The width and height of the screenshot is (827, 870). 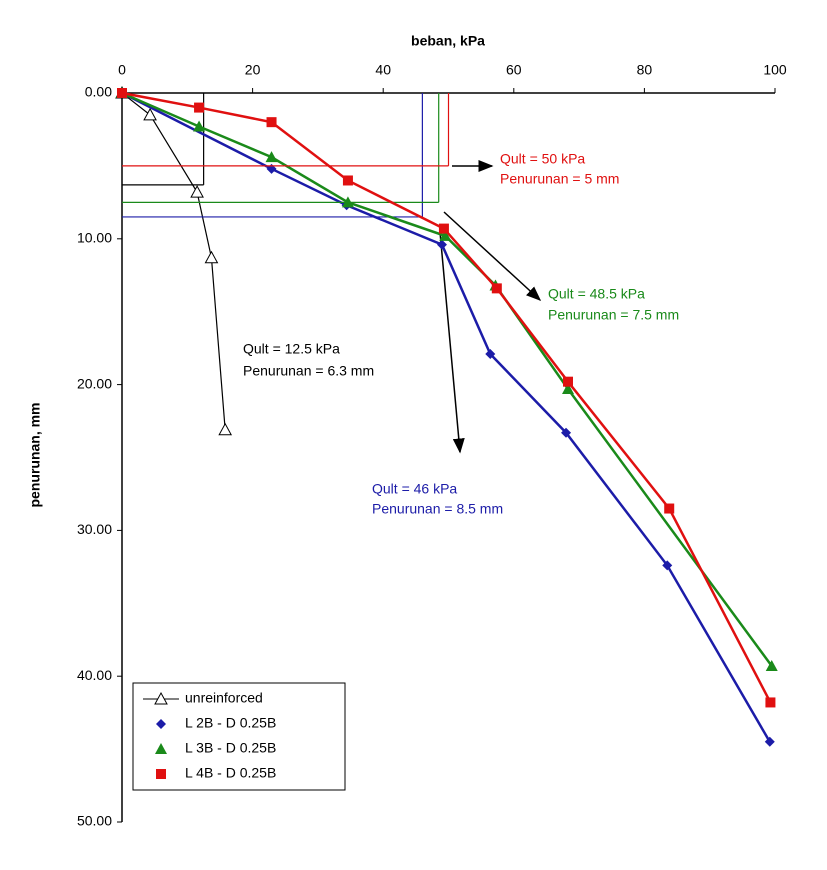 What do you see at coordinates (94, 238) in the screenshot?
I see `y-tick-label: 10.00` at bounding box center [94, 238].